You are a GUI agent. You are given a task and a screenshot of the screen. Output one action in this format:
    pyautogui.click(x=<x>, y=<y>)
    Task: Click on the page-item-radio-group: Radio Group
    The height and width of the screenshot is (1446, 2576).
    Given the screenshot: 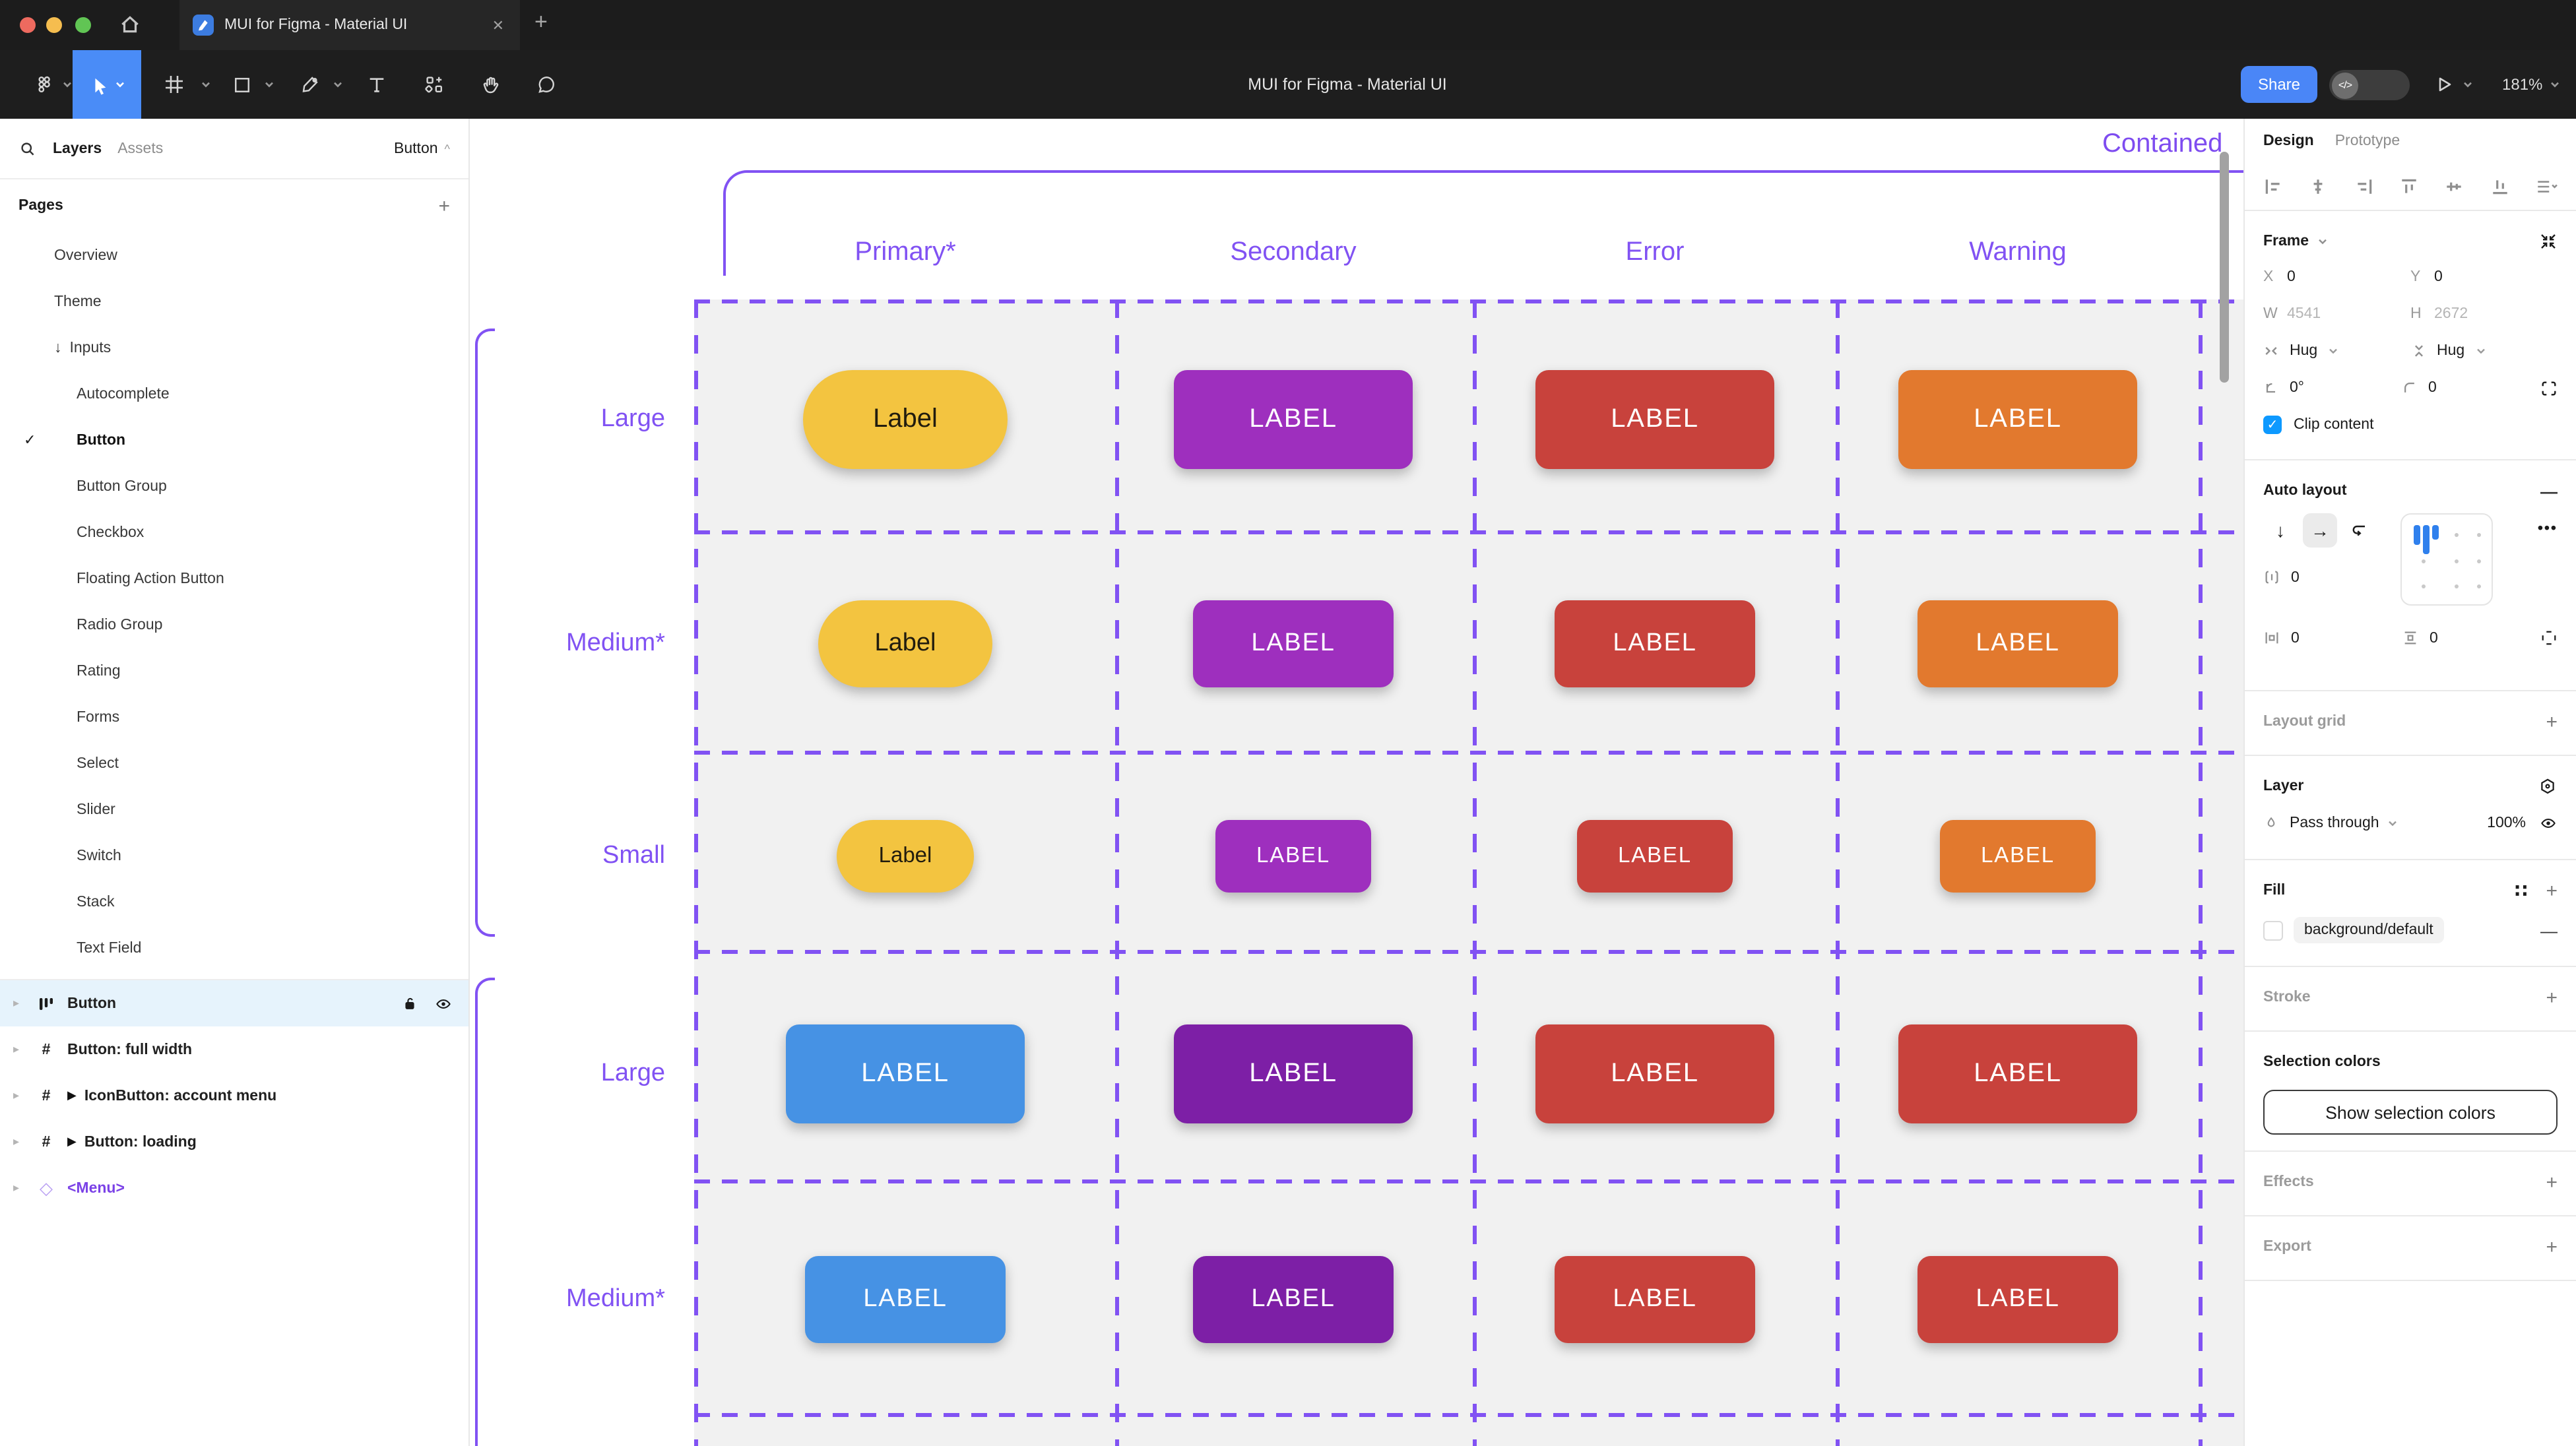 What is the action you would take?
    pyautogui.click(x=120, y=625)
    